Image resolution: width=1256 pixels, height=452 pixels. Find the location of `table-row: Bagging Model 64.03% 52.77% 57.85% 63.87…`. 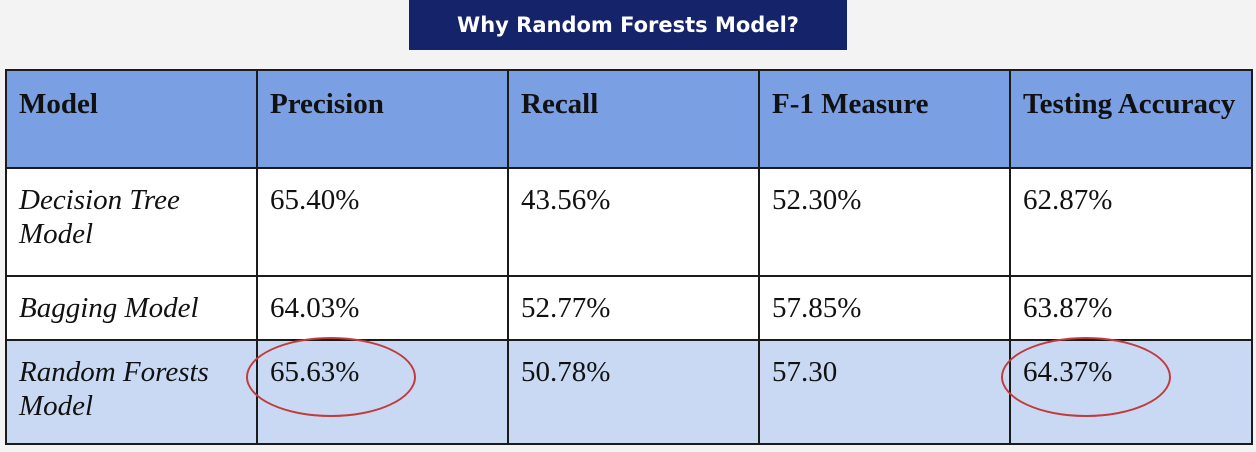

table-row: Bagging Model 64.03% 52.77% 57.85% 63.87… is located at coordinates (629, 308).